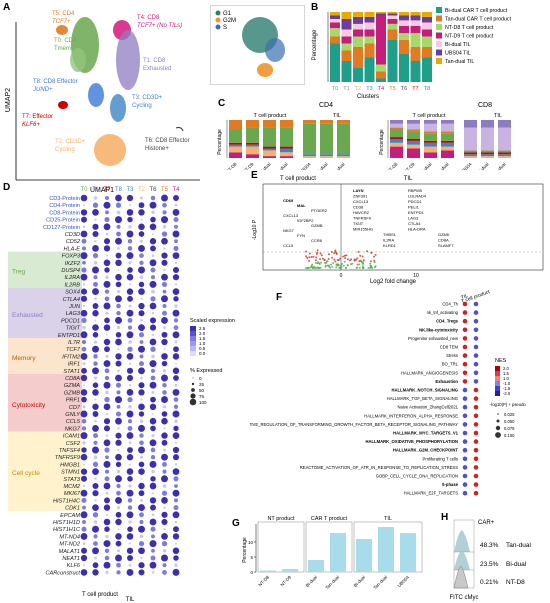 The image size is (550, 603). What do you see at coordinates (443, 312) in the screenshot?
I see `f-row-label: nk_tnf_activating` at bounding box center [443, 312].